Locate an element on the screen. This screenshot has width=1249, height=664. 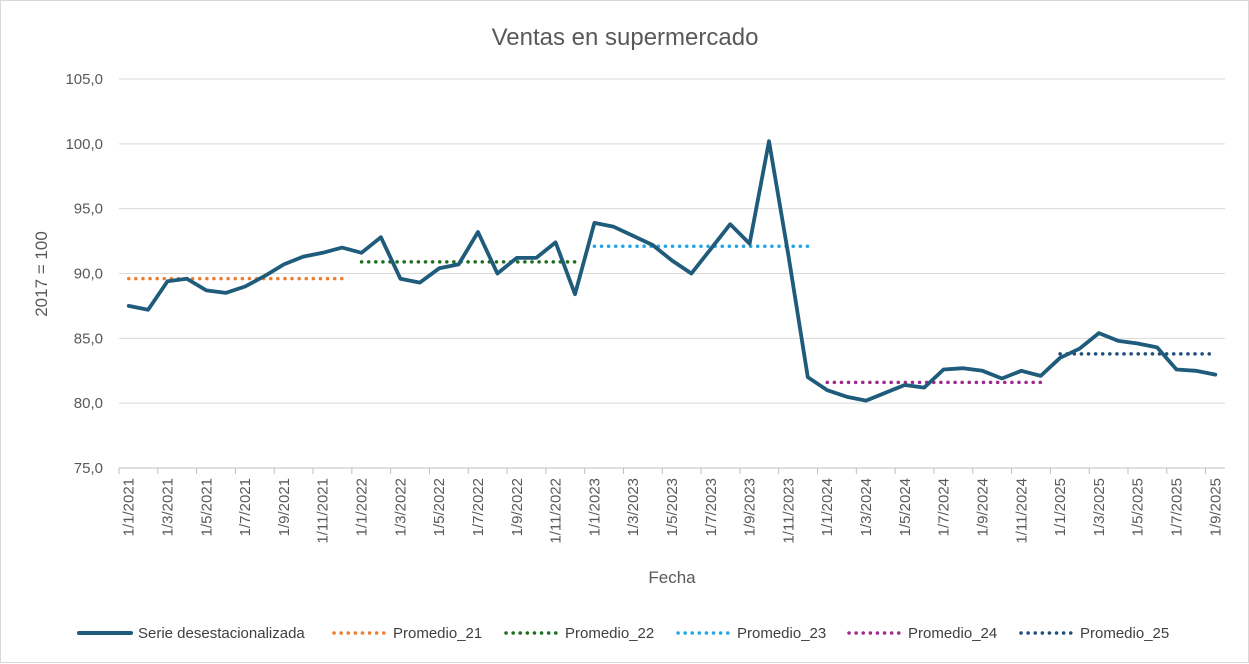
x-tick-label: 1/5/2023 is located at coordinates (672, 507).